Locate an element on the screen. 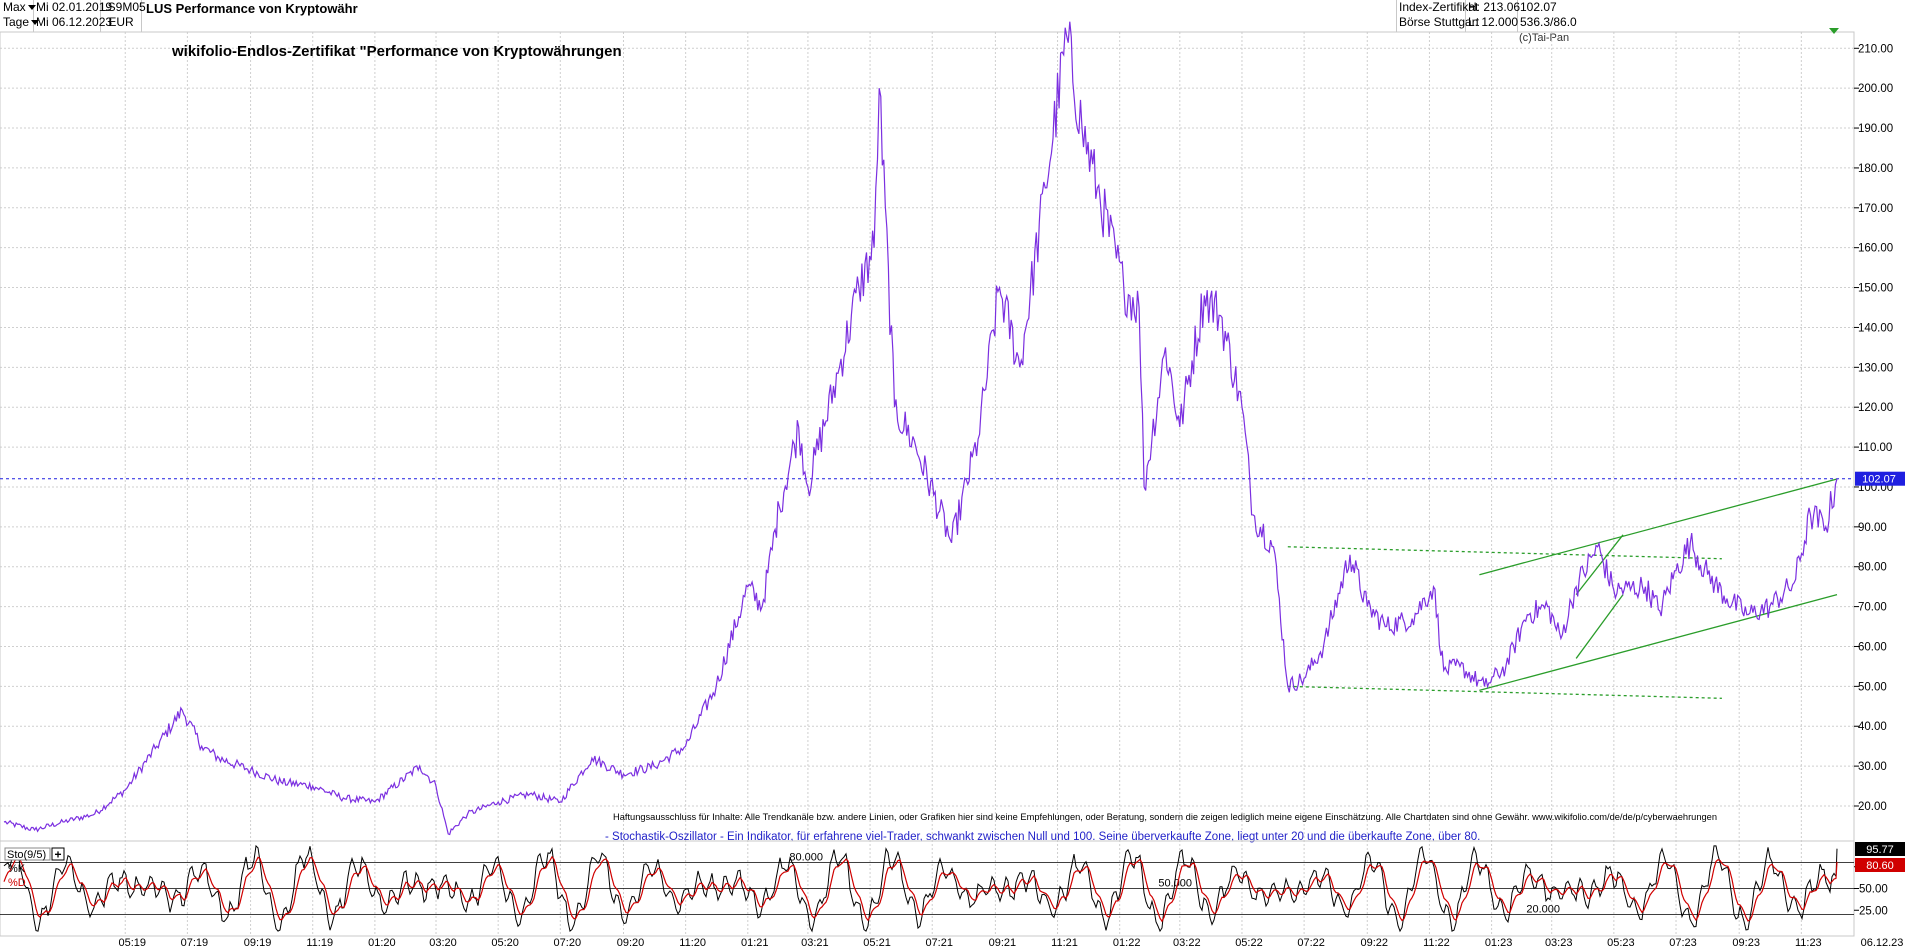 The width and height of the screenshot is (1916, 948). legend-d: %D is located at coordinates (17, 883).